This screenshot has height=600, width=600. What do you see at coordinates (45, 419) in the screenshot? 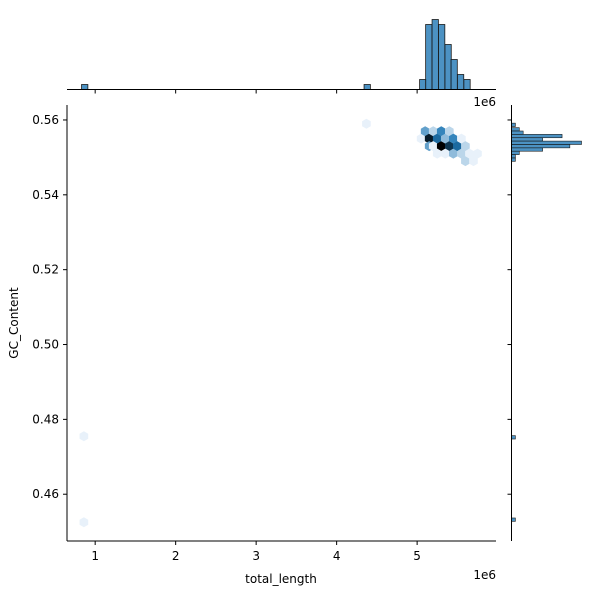
I see `y-tick-label: 0.48` at bounding box center [45, 419].